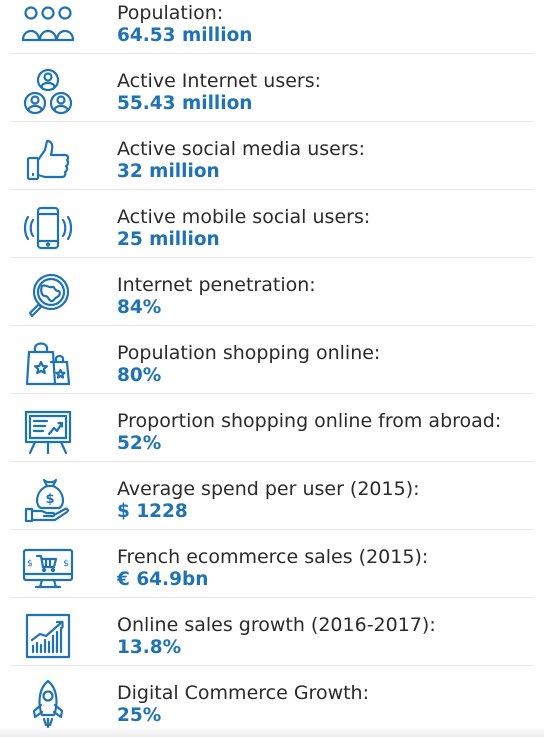 This screenshot has width=544, height=737. I want to click on stat-row-average-spend: $ Average spend per user (2015): $ 1228, so click(272, 496).